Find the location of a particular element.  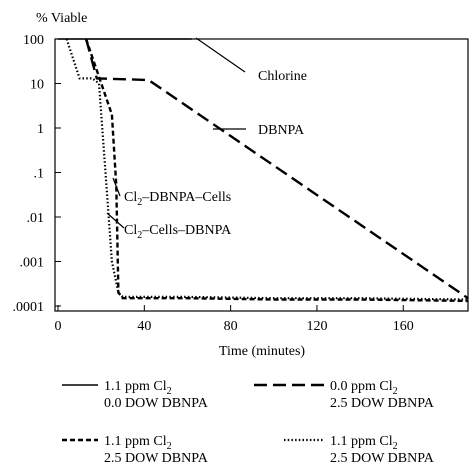

x-tick-label: 0 is located at coordinates (58, 326).